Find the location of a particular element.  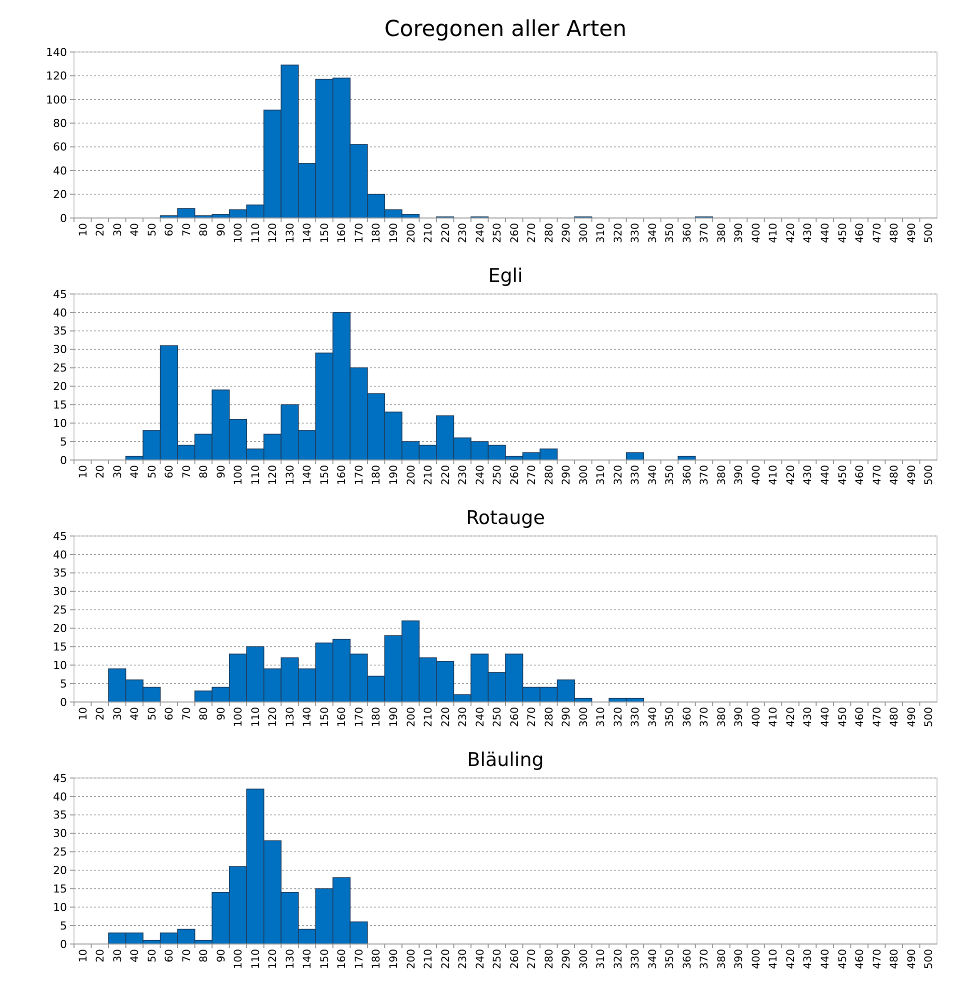

chart-title: Egli is located at coordinates (505, 276).